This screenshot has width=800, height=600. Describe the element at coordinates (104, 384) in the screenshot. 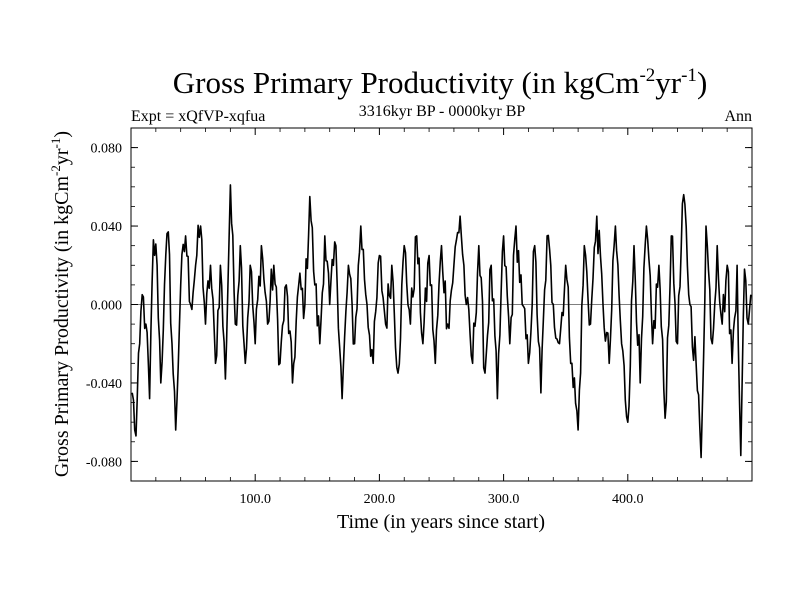

I see `y-tick-label: -0.040` at that location.